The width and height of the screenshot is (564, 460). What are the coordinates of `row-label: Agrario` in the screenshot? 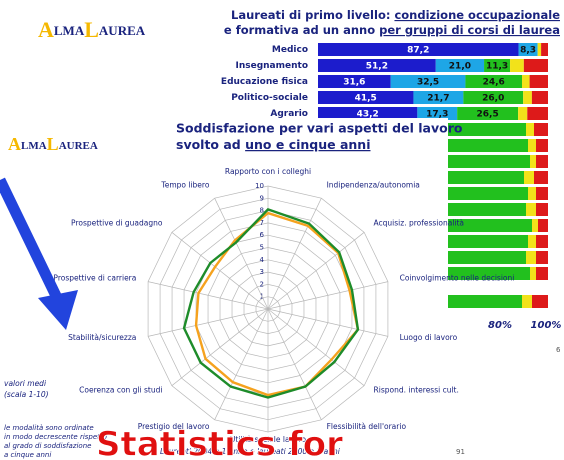 It's located at (289, 114).